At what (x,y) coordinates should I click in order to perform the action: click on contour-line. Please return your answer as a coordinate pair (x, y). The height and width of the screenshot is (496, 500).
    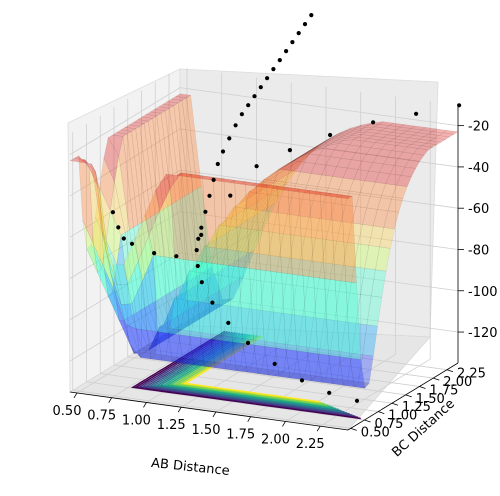
    Looking at the image, I should click on (249, 371).